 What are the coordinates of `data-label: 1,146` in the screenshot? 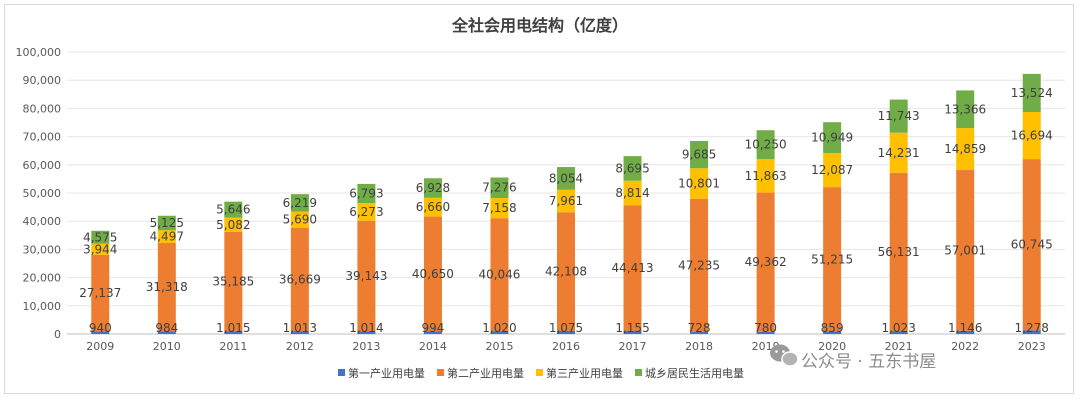 It's located at (965, 328).